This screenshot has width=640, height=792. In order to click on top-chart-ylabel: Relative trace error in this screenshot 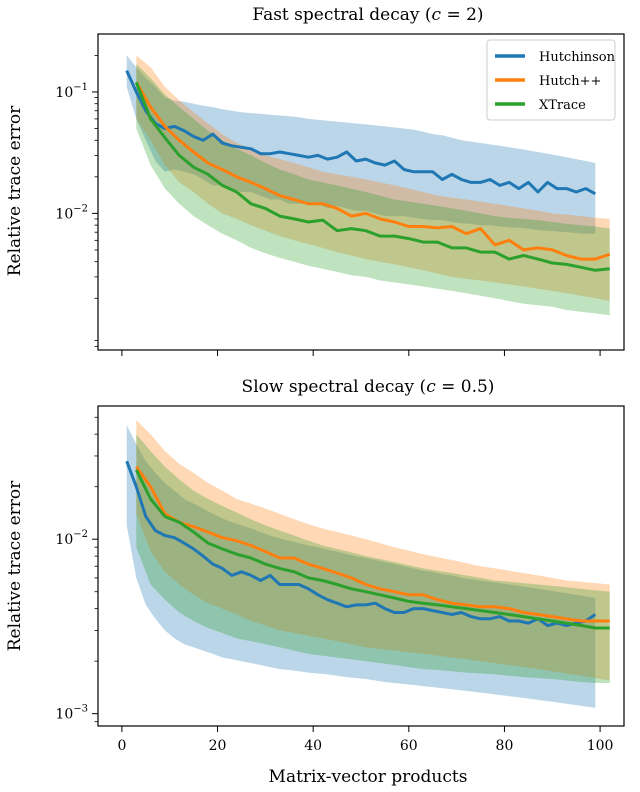, I will do `click(15, 190)`.